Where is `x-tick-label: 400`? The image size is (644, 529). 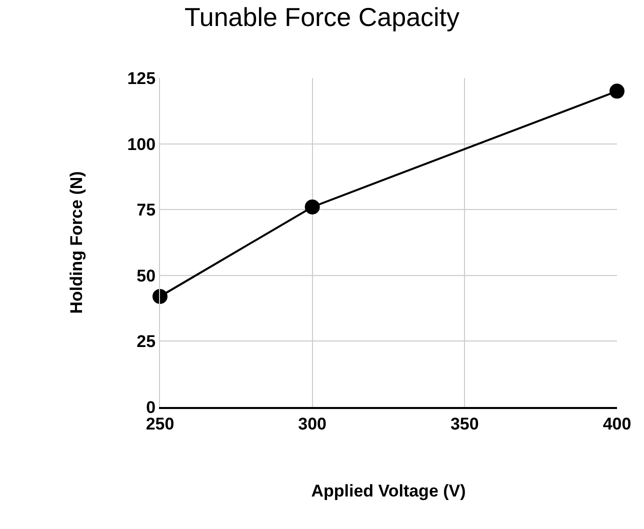
x-tick-label: 400 is located at coordinates (617, 424).